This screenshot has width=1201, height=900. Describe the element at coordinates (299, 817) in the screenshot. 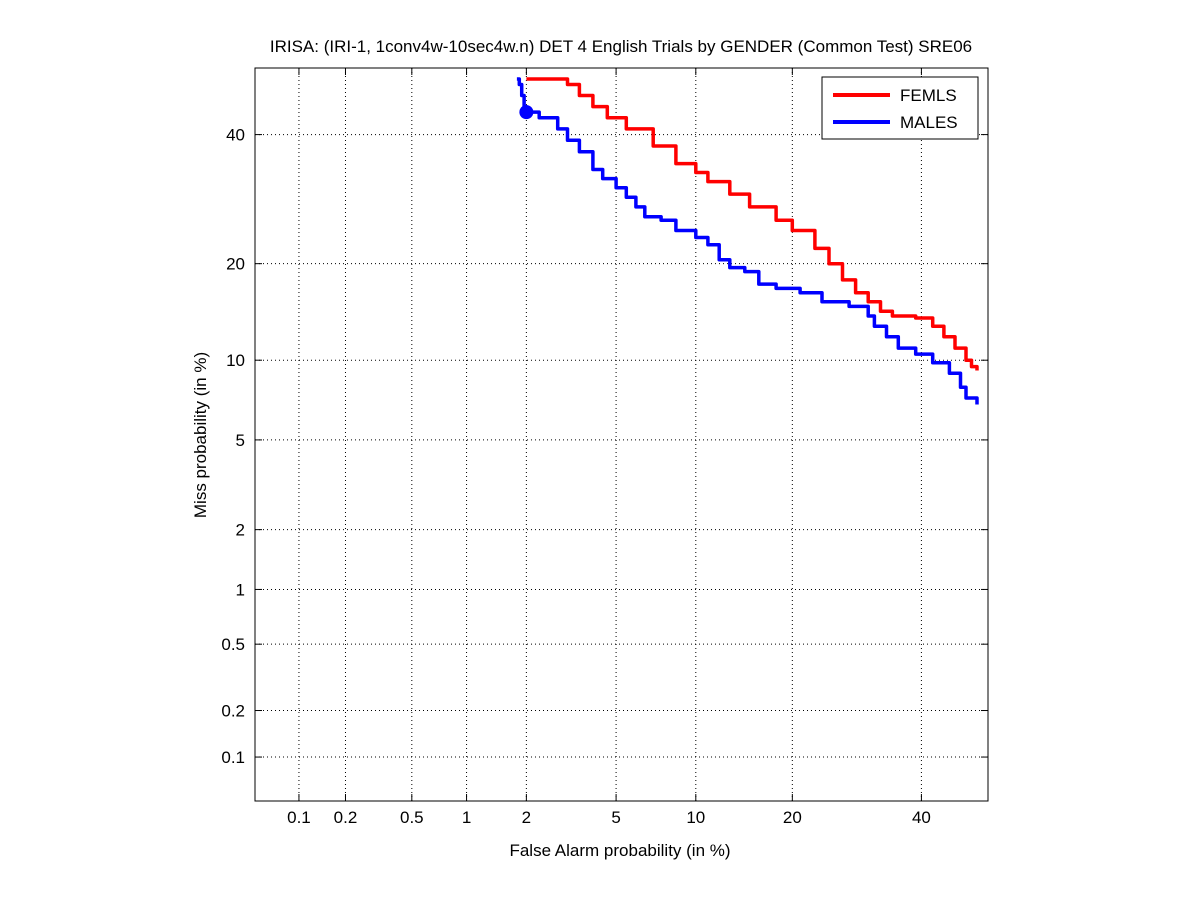

I see `x-tick-label: 0.1` at that location.